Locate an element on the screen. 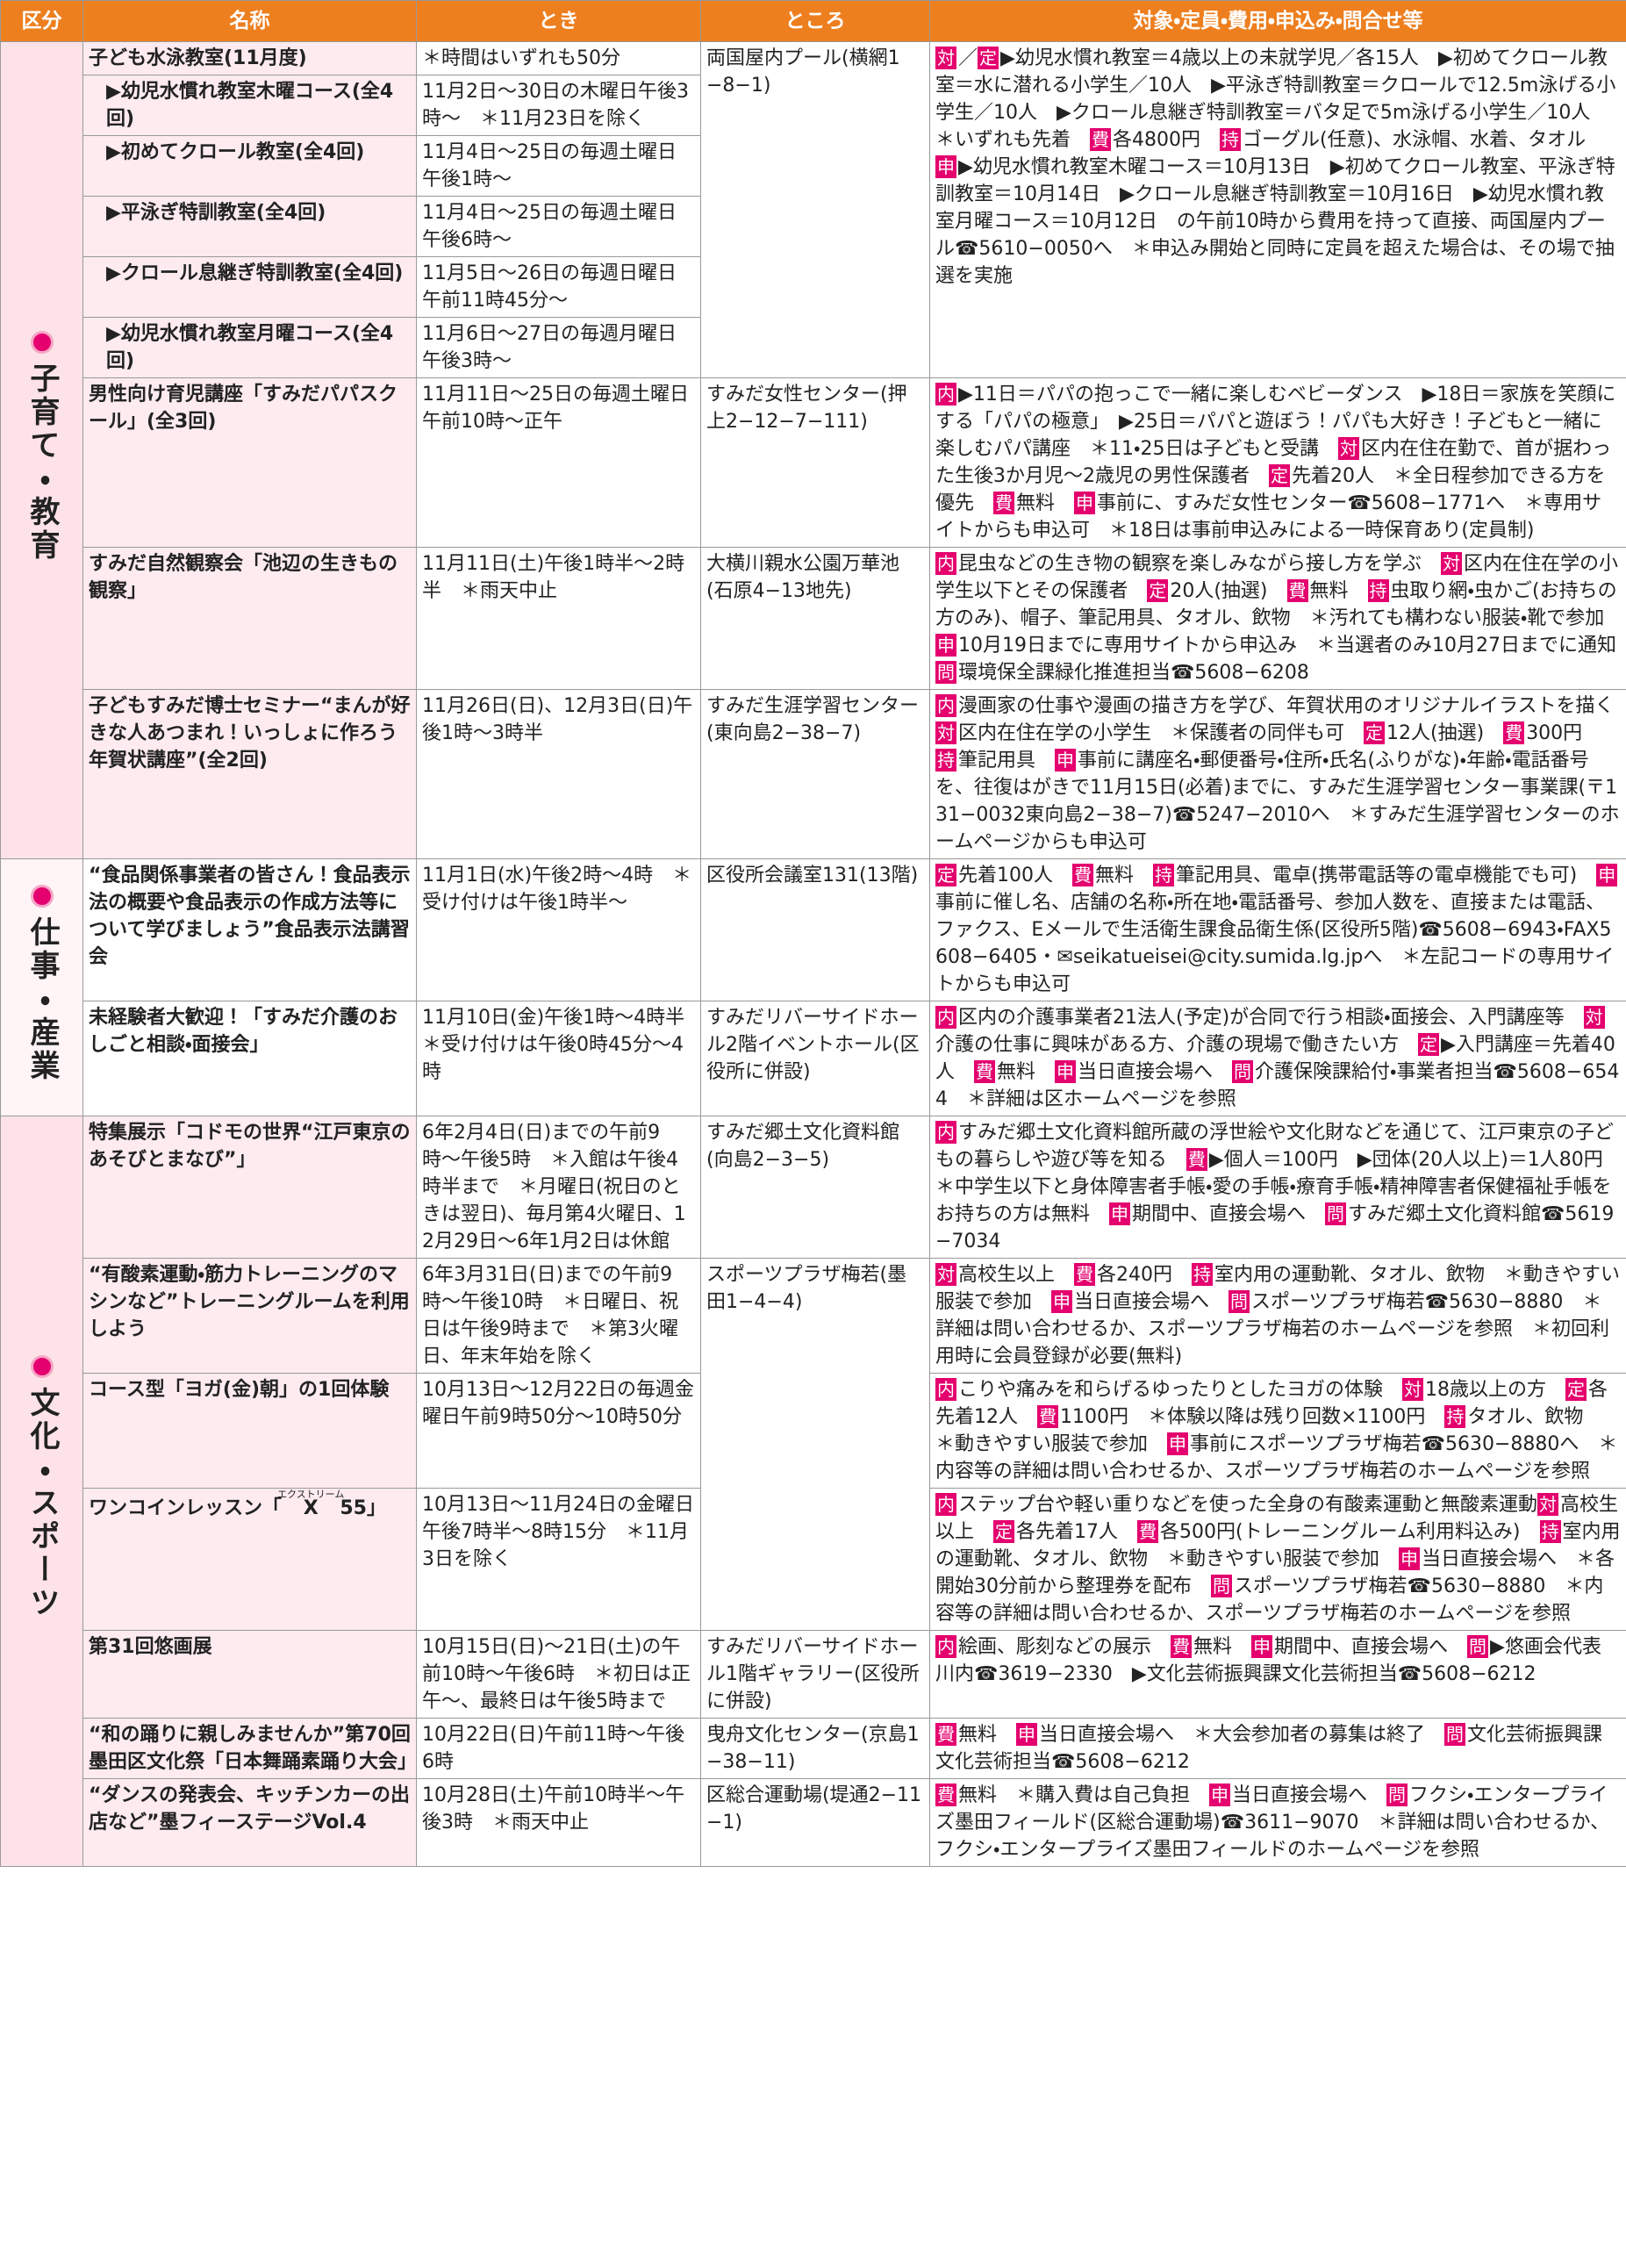 The image size is (1626, 2268). category-label: 文化・スポーツ is located at coordinates (42, 1503).